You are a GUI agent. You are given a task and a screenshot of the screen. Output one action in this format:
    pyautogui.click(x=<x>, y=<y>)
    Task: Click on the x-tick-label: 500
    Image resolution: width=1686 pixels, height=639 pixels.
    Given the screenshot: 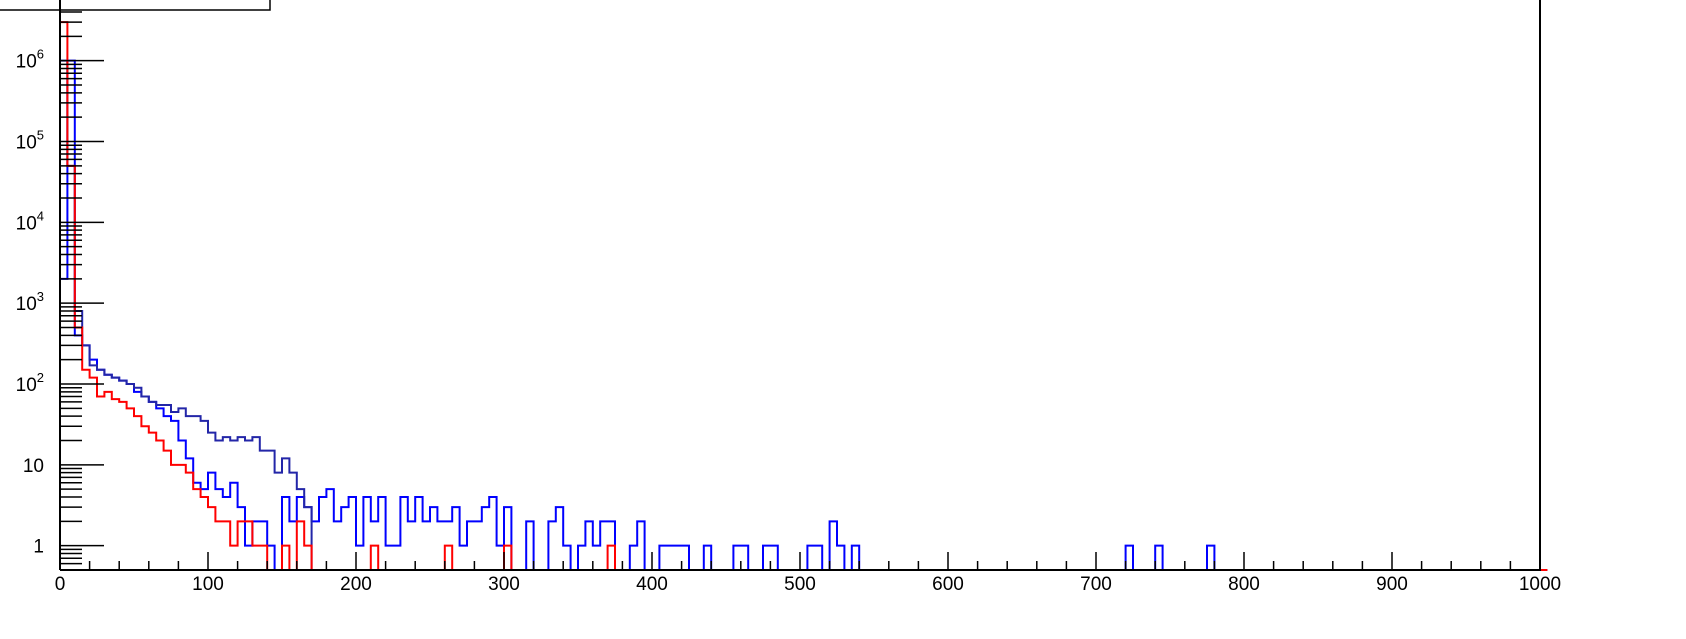 What is the action you would take?
    pyautogui.click(x=800, y=584)
    